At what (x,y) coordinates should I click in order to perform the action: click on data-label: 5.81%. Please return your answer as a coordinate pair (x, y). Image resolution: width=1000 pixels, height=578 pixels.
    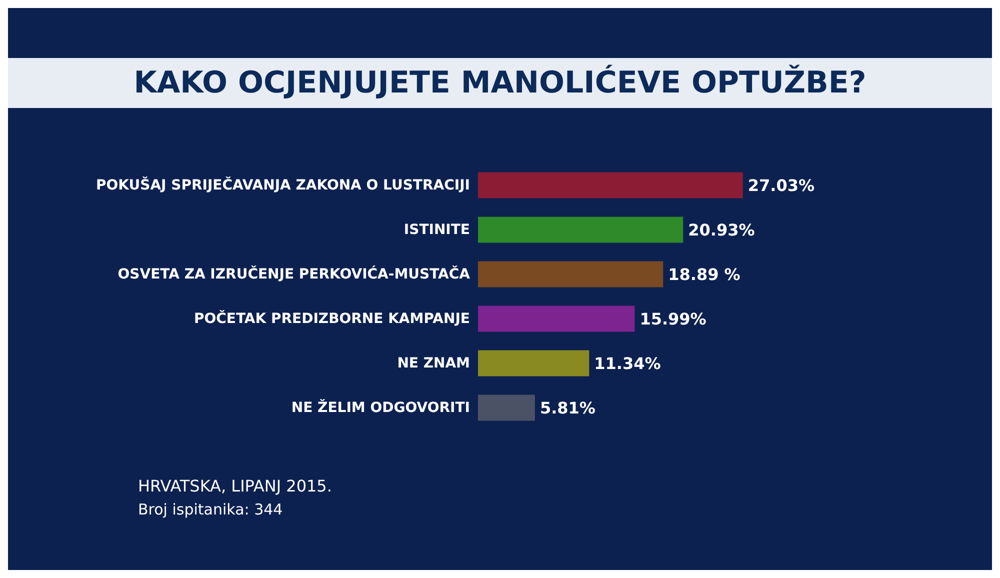
    Looking at the image, I should click on (568, 408).